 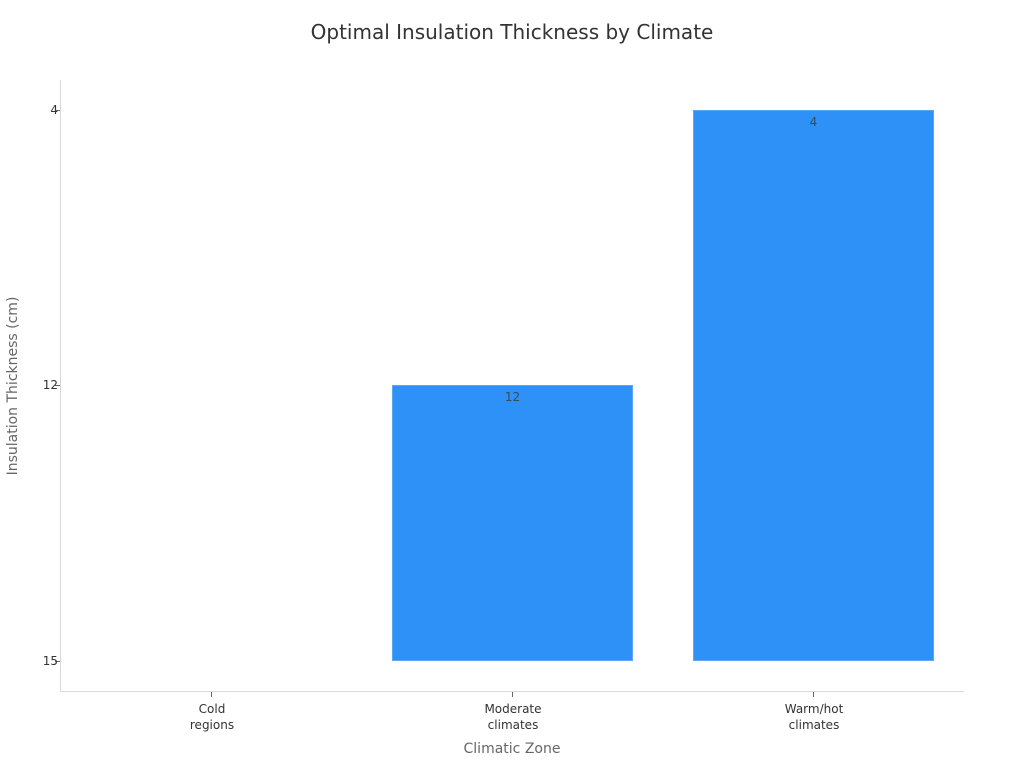 What do you see at coordinates (512, 32) in the screenshot?
I see `chart-title: Optimal Insulation Thickness by Climate` at bounding box center [512, 32].